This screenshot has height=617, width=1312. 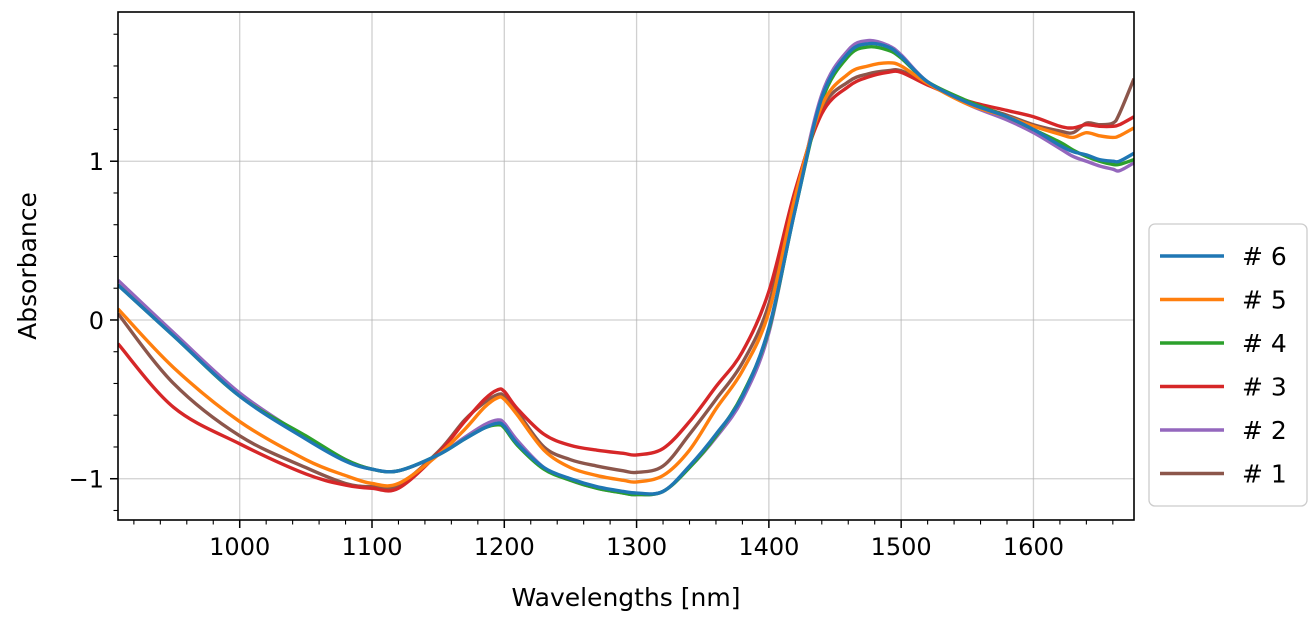 What do you see at coordinates (1264, 343) in the screenshot?
I see `legend-entry-label: # 4` at bounding box center [1264, 343].